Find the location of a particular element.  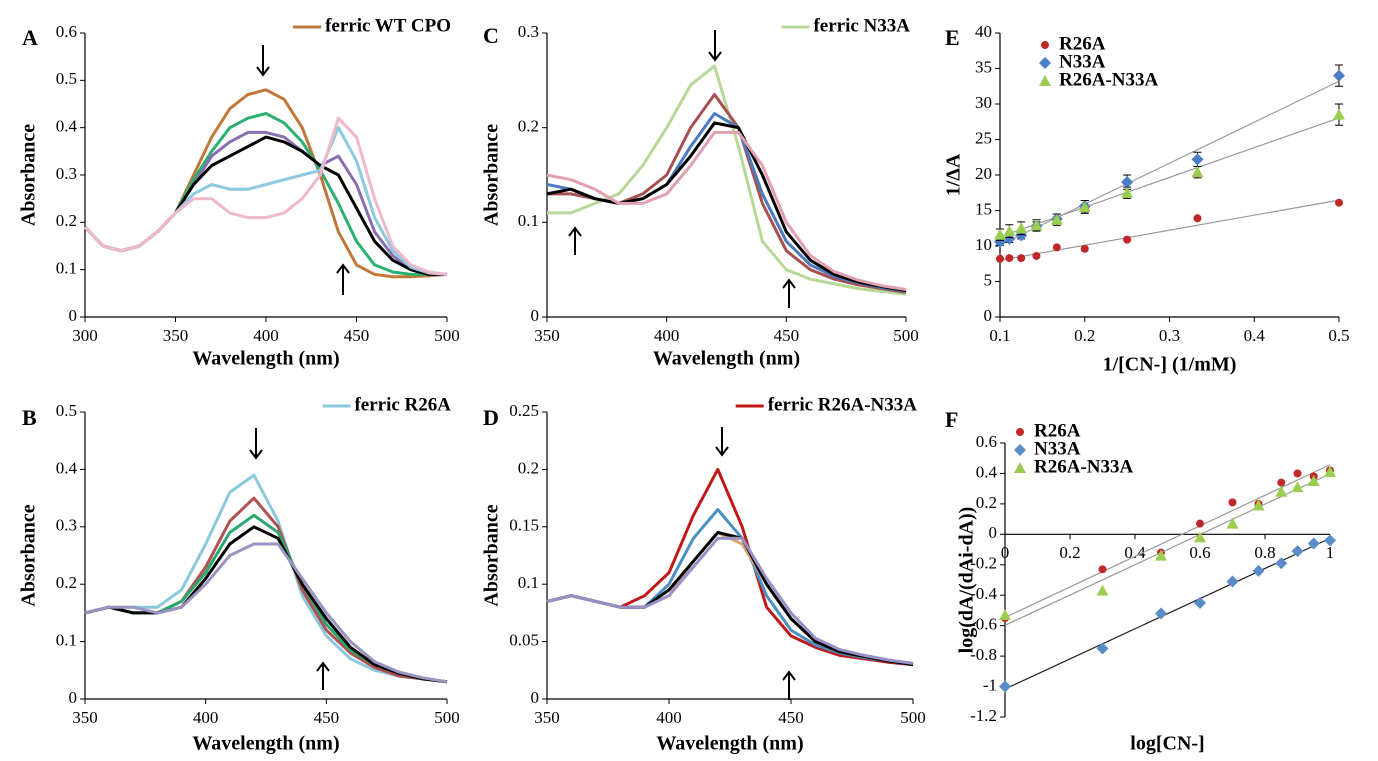

x-tick-label: 500 is located at coordinates (913, 717).